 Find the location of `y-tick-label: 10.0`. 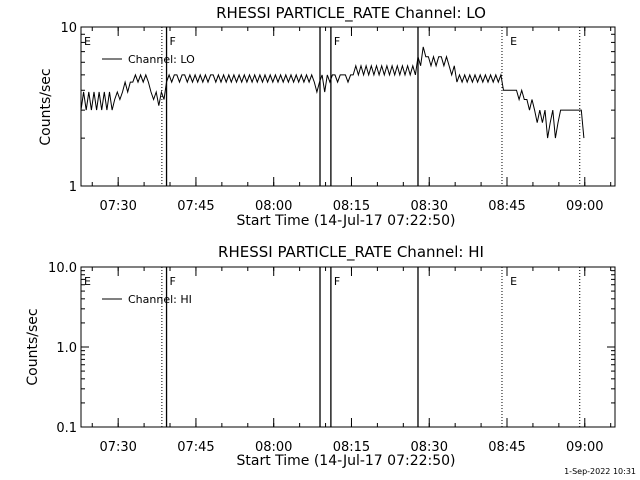

y-tick-label: 10.0 is located at coordinates (62, 268).